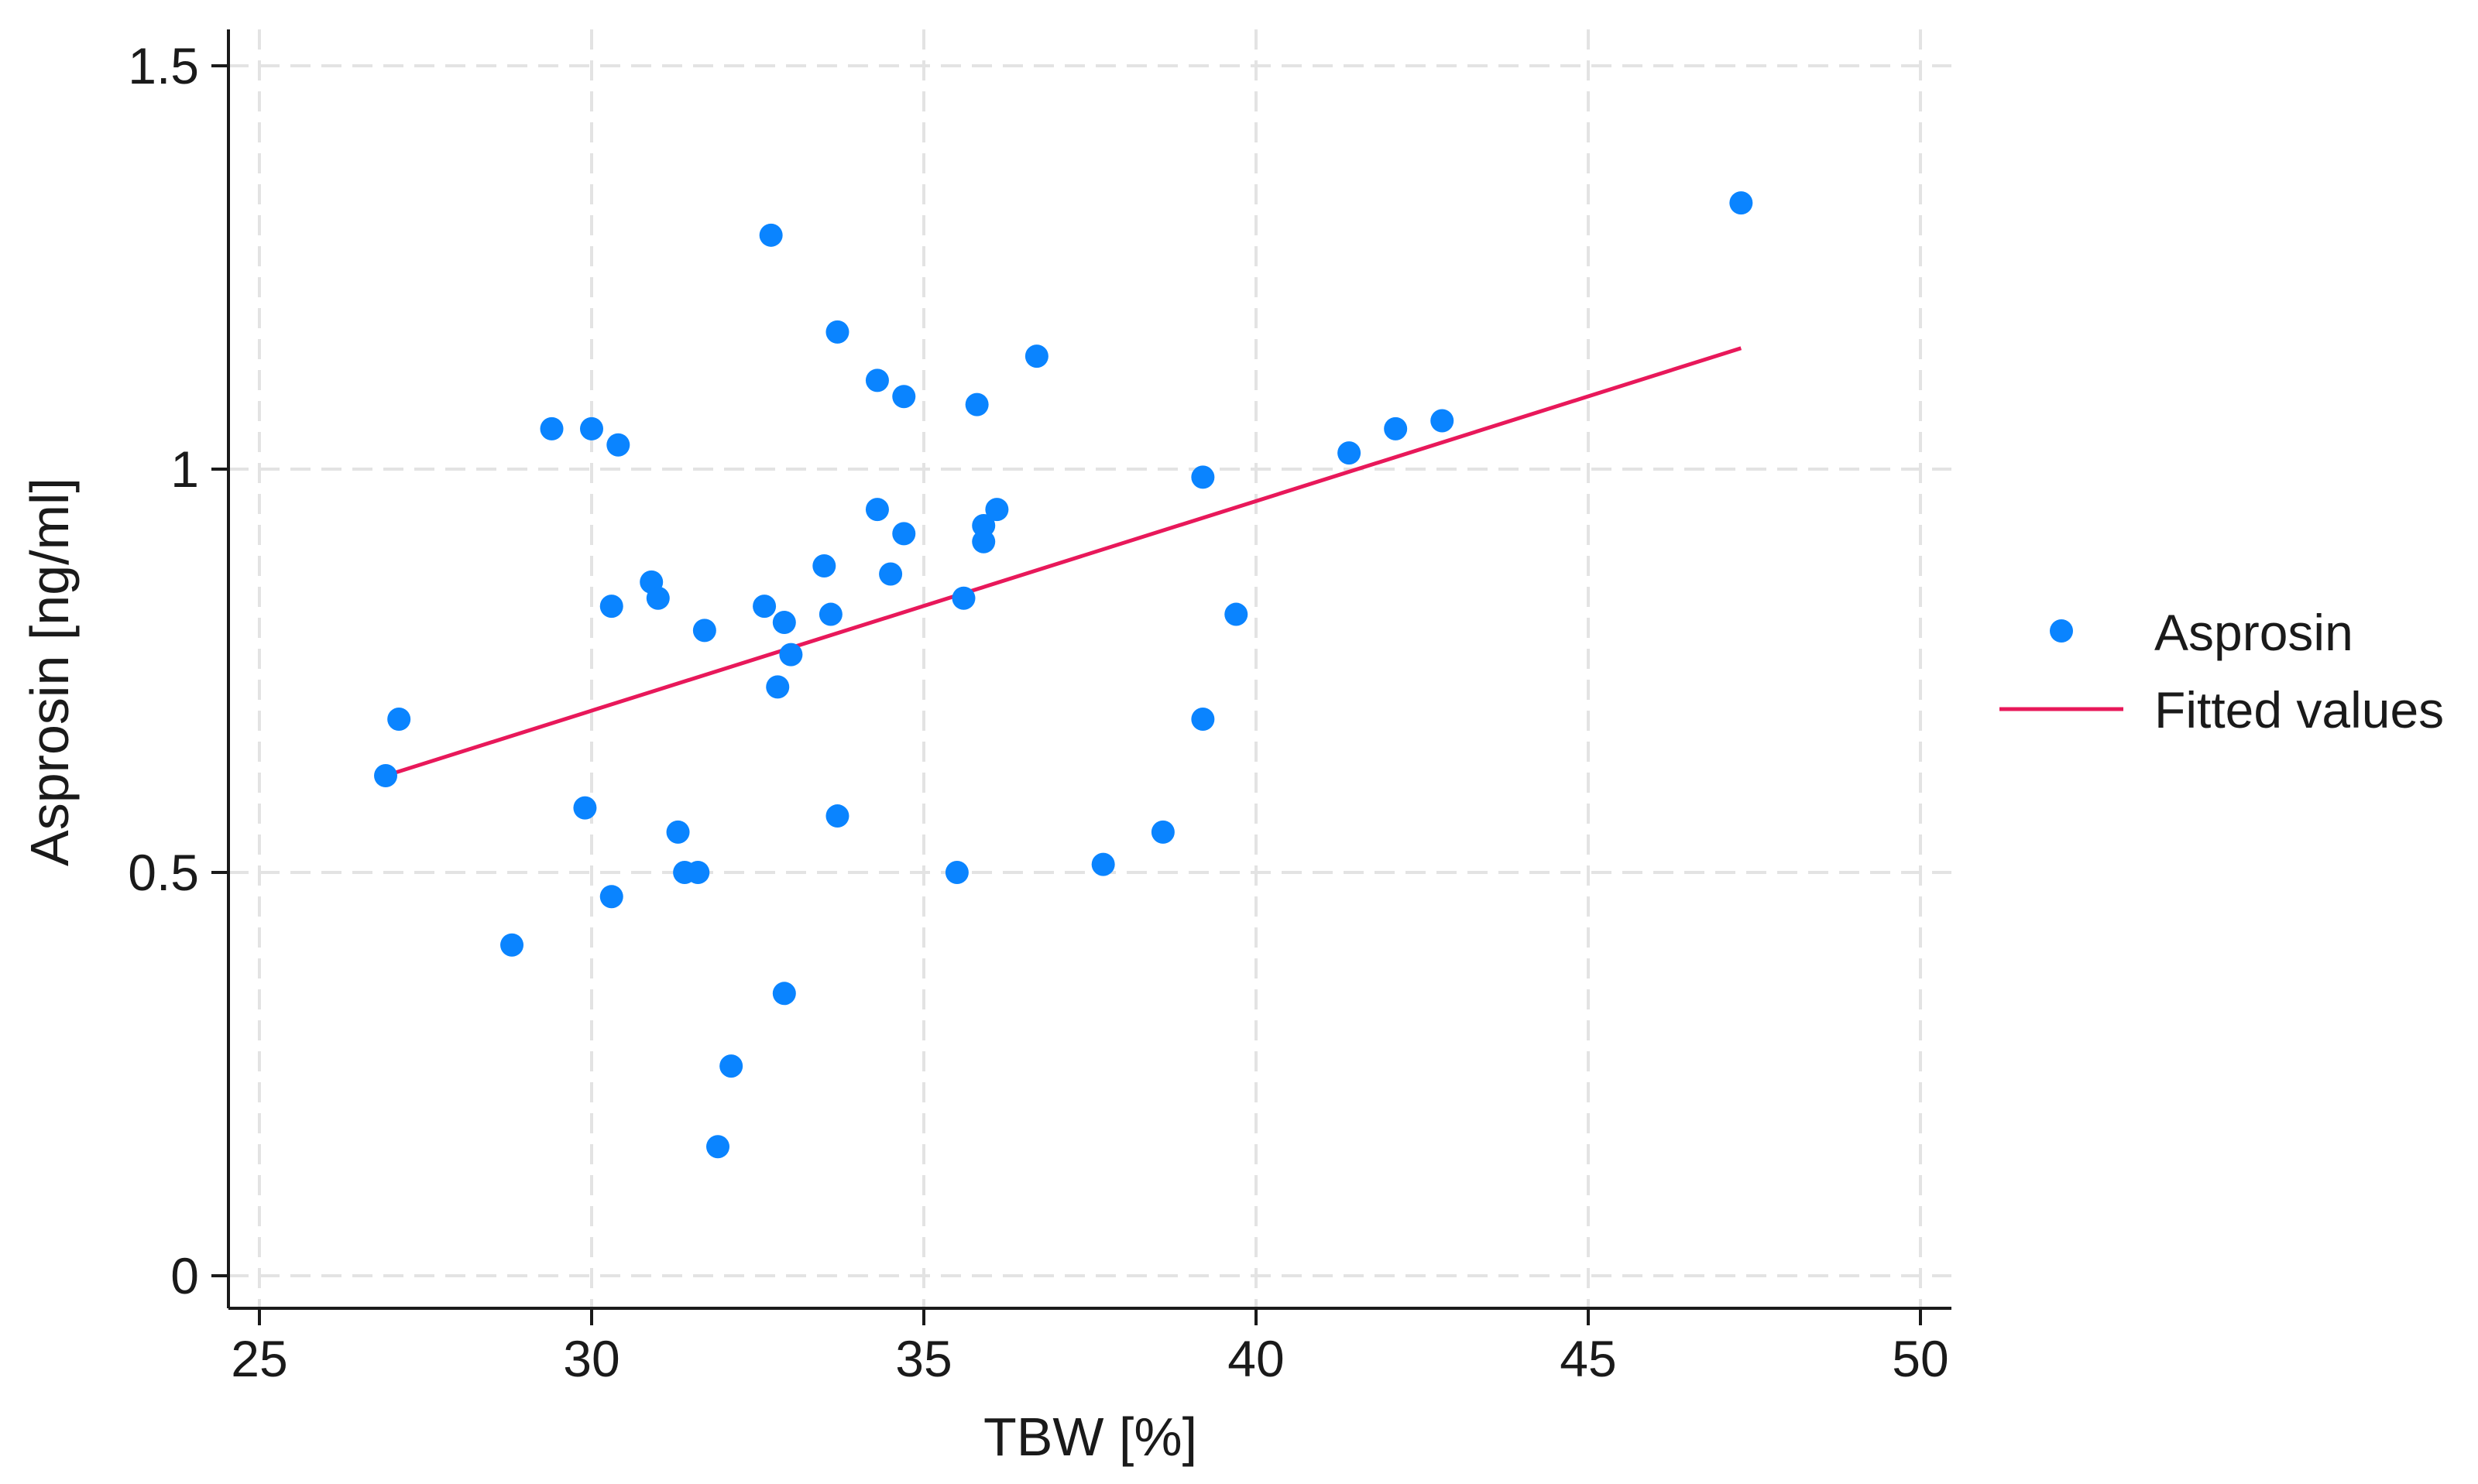 The width and height of the screenshot is (2478, 1484). Describe the element at coordinates (2253, 632) in the screenshot. I see `legend-label-asprosin: Asprosin` at that location.